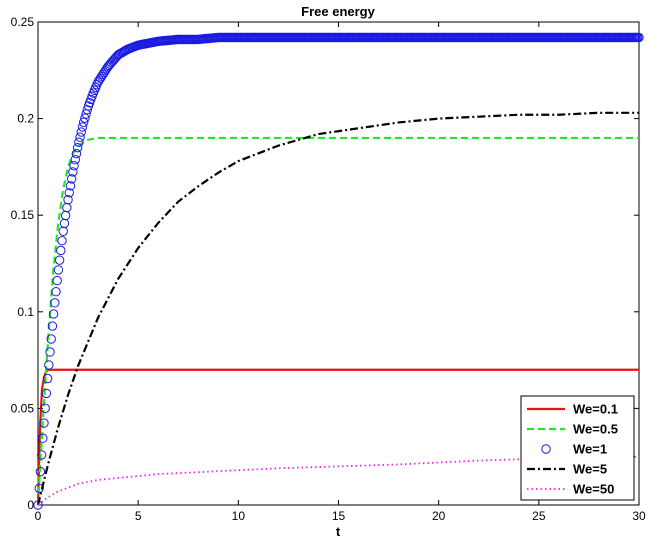 The height and width of the screenshot is (540, 649). Describe the element at coordinates (593, 489) in the screenshot. I see `legend-entry: We=50` at that location.